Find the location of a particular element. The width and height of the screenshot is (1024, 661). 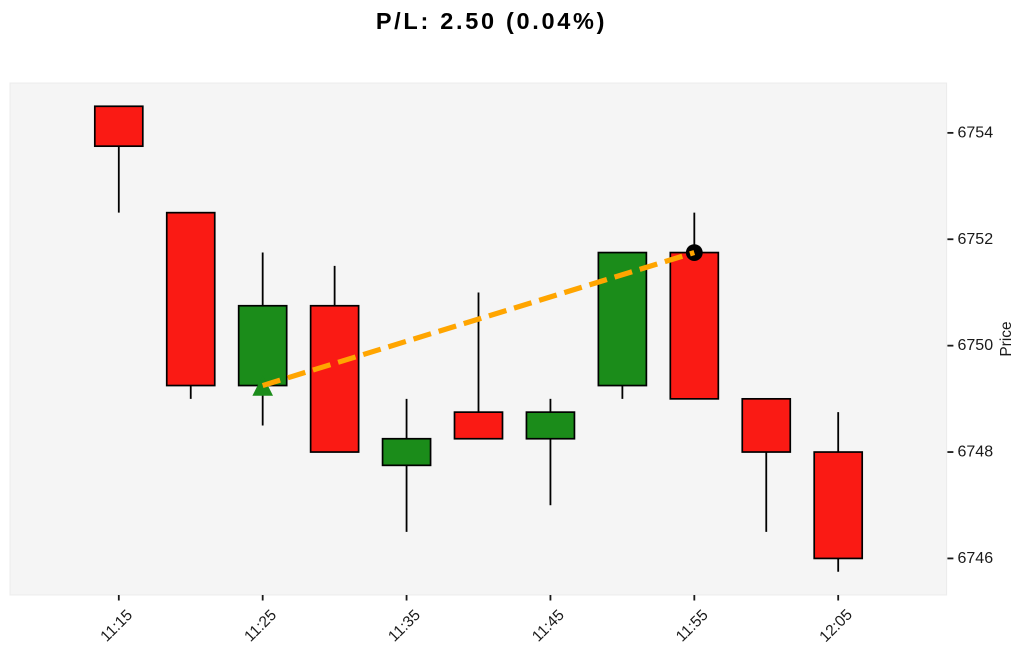

svg-text: P/L: 2.50 (0.04%) is located at coordinates (491, 21).